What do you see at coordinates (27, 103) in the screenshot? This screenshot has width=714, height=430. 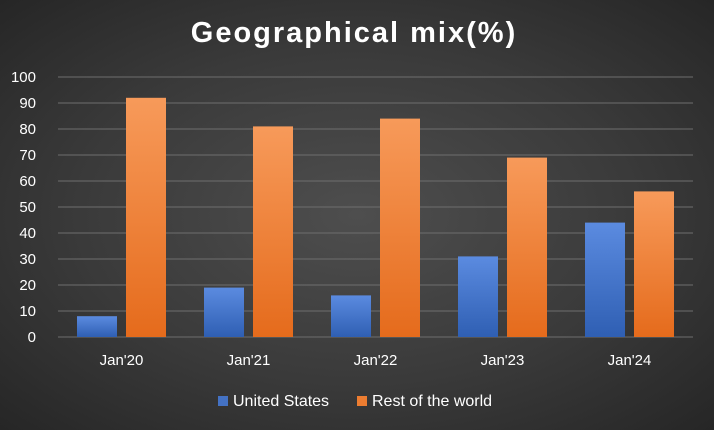 I see `y-tick-label: 90` at bounding box center [27, 103].